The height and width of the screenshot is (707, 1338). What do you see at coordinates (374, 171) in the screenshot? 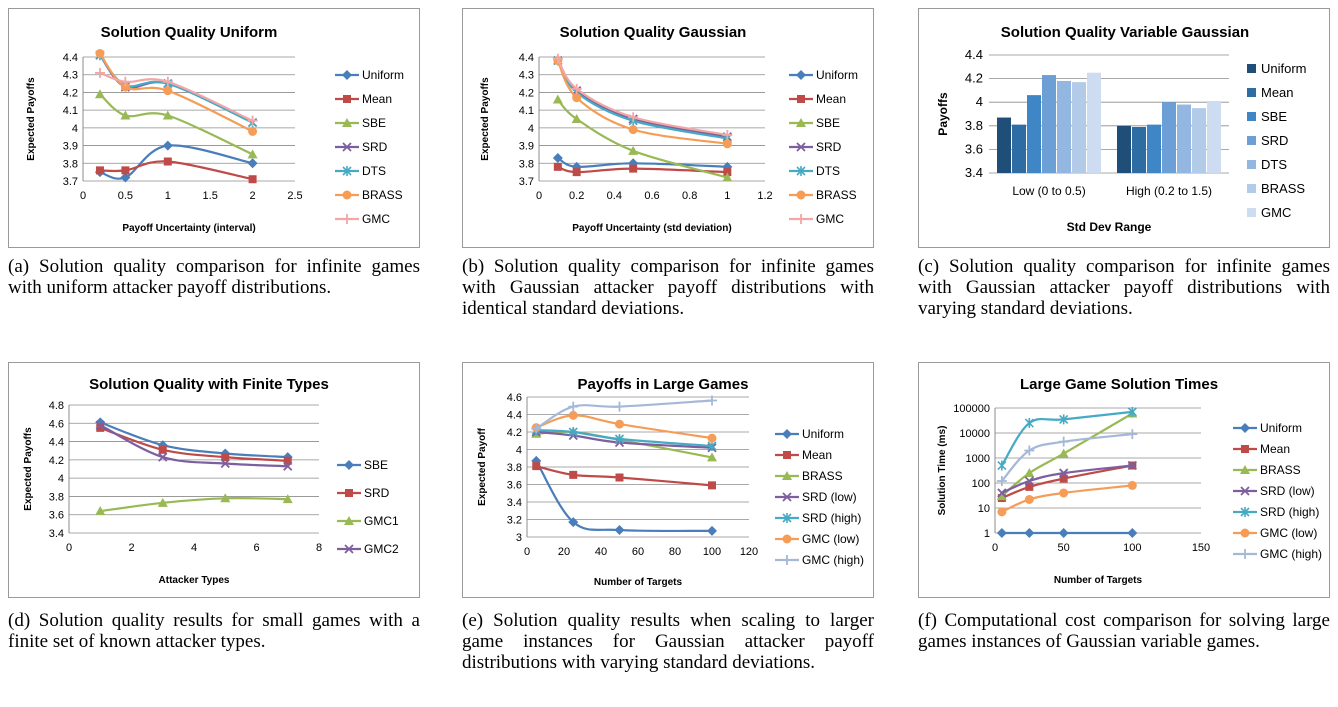
I see `legend-label: DTS` at bounding box center [374, 171].